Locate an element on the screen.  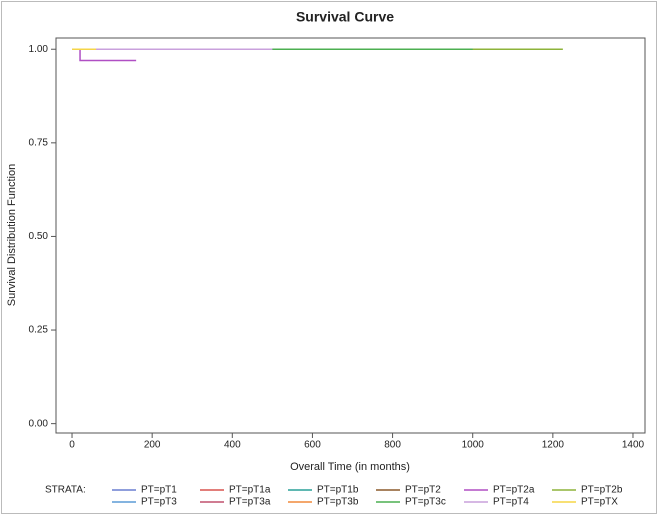
legend-label: PT=pT4 is located at coordinates (511, 502).